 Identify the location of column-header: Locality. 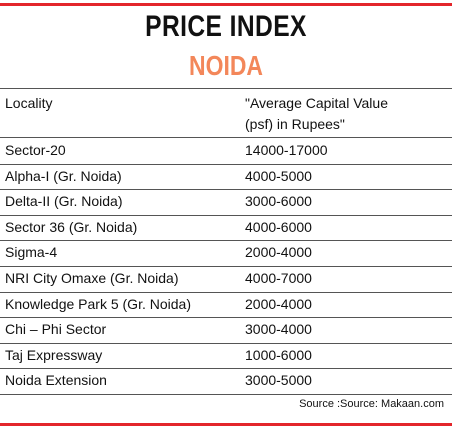
(29, 103).